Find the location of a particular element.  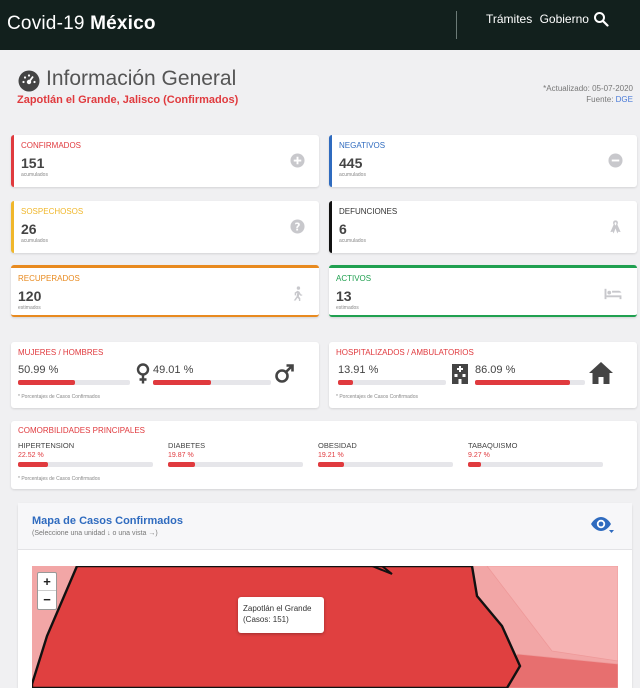

comorbidity-name: OBESIDAD is located at coordinates (337, 445).